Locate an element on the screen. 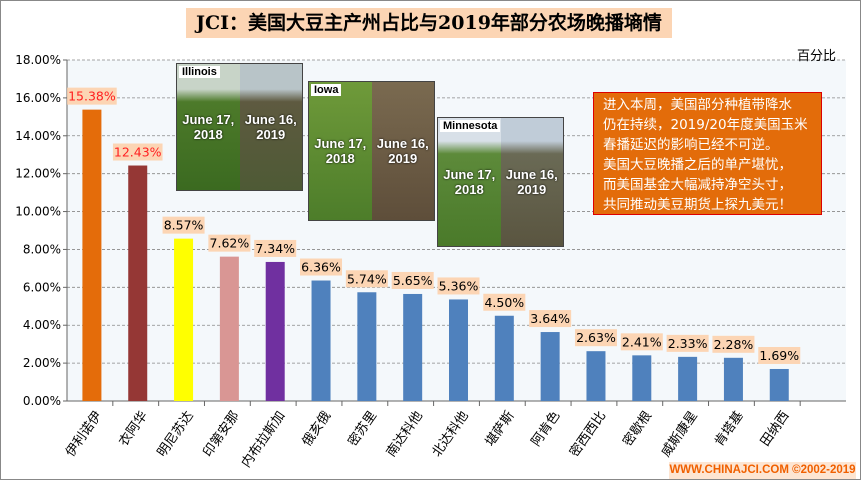 Image resolution: width=861 pixels, height=480 pixels. x-tick-label: 田纳西 is located at coordinates (775, 429).